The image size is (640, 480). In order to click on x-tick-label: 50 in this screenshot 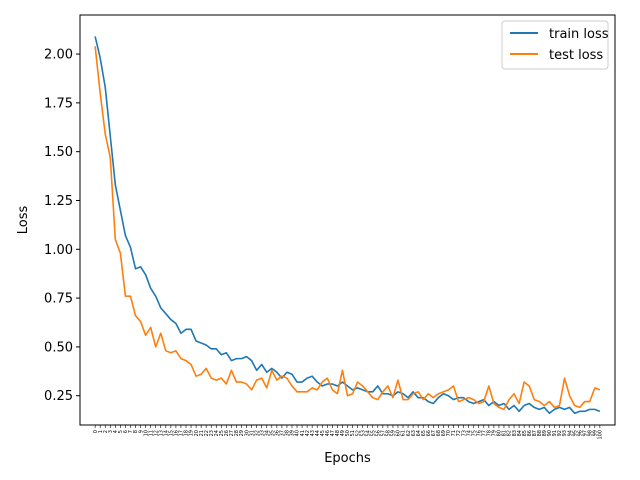, I will do `click(348, 433)`.